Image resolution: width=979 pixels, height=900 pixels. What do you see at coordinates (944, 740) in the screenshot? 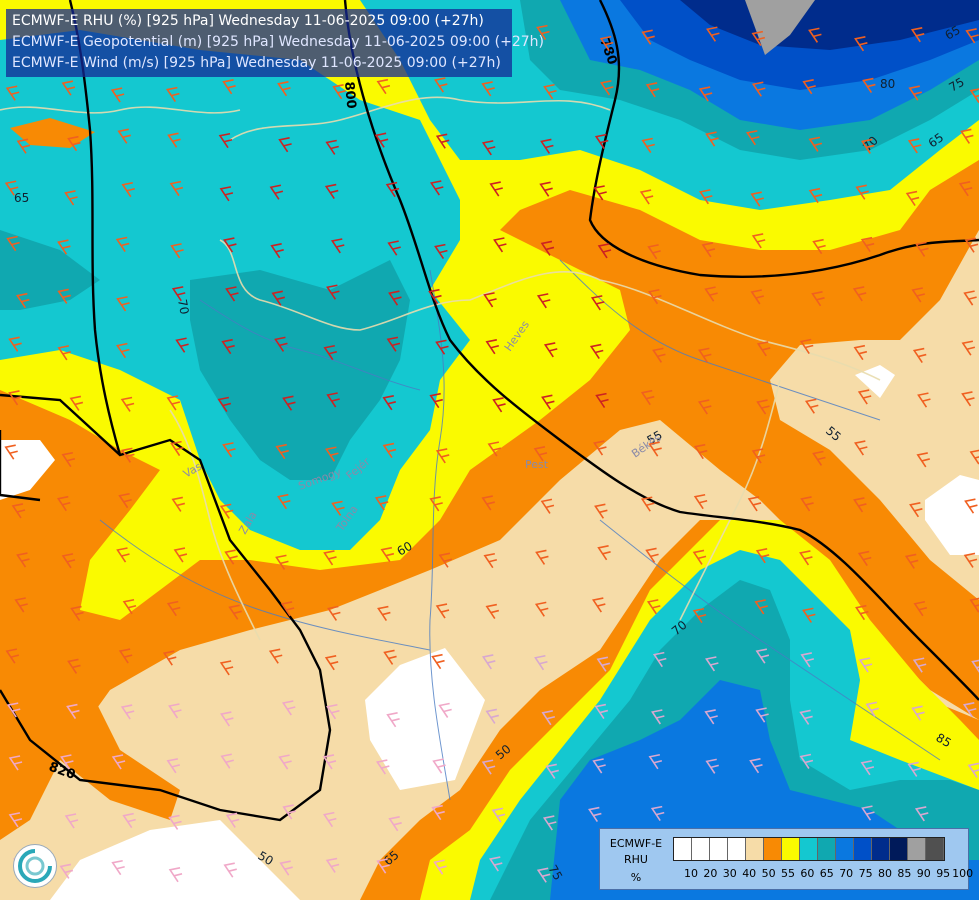
I see `contour-label-85: 85` at bounding box center [944, 740].